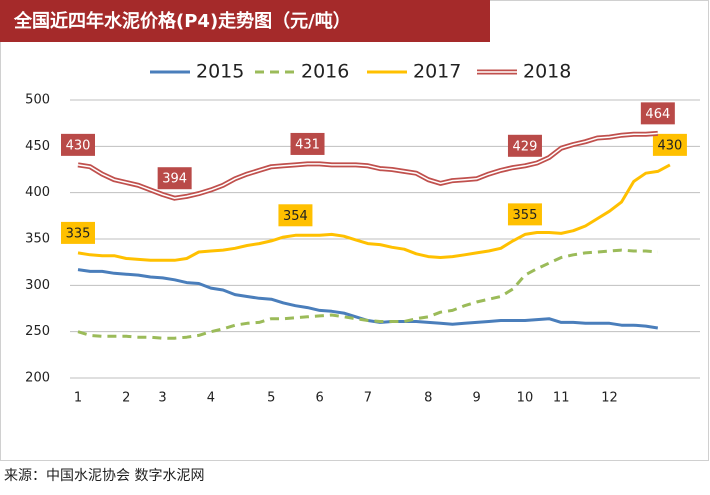  What do you see at coordinates (547, 72) in the screenshot?
I see `legend-label: 2018` at bounding box center [547, 72].